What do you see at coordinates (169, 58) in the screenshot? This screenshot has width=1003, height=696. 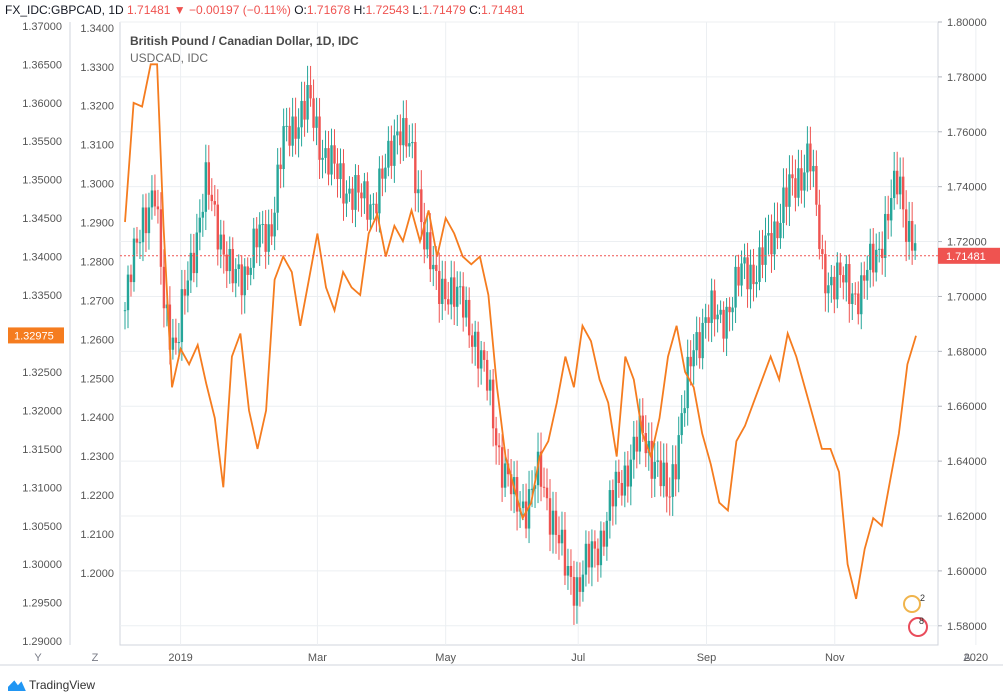 I see `legend-overlay-series: USDCAD, IDC` at bounding box center [169, 58].